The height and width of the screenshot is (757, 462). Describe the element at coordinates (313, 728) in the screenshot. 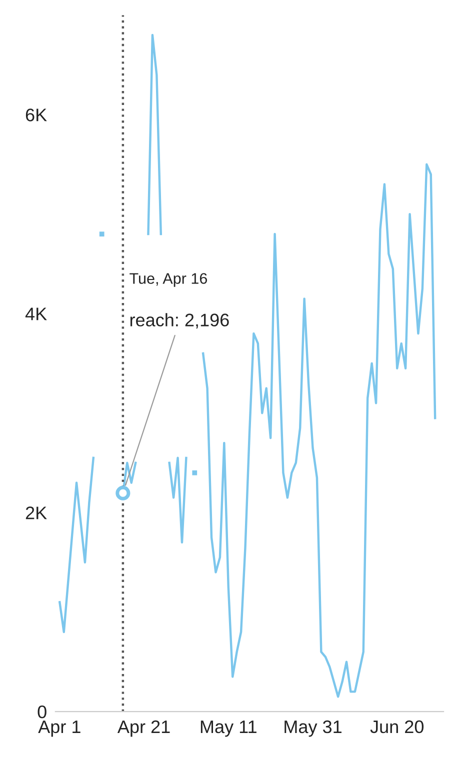

I see `x-tick-label: May 31` at that location.